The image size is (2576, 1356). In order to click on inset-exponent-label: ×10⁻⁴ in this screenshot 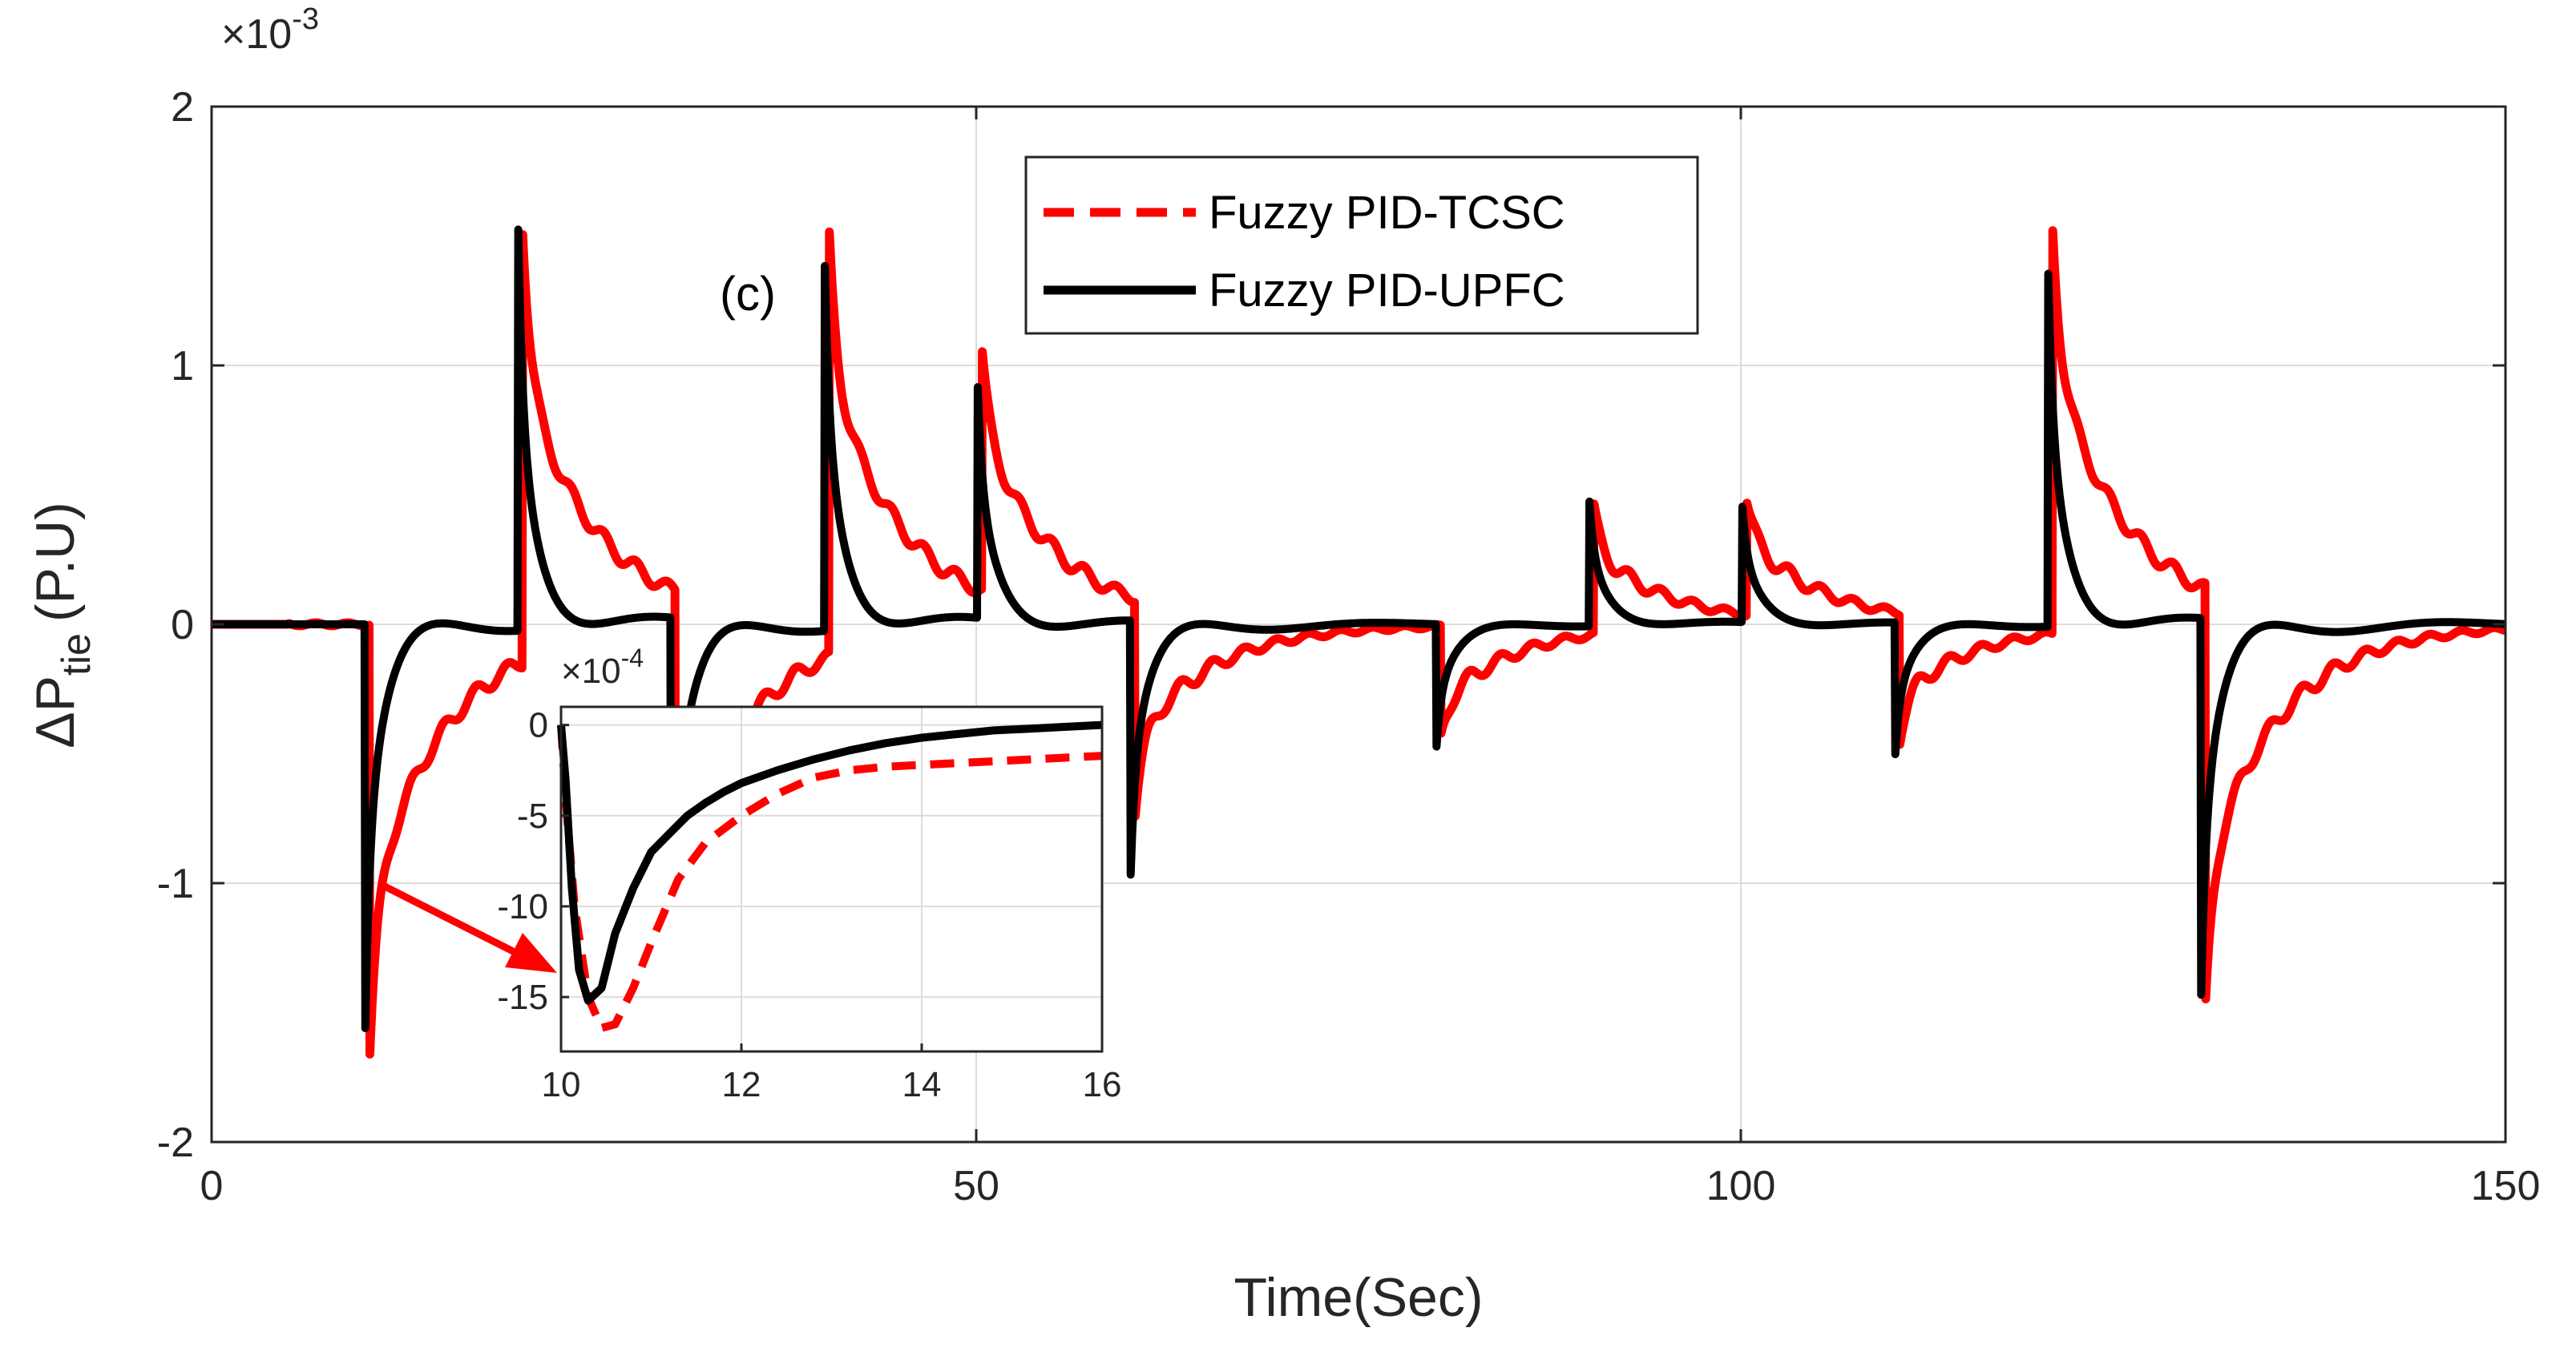, I will do `click(602, 667)`.